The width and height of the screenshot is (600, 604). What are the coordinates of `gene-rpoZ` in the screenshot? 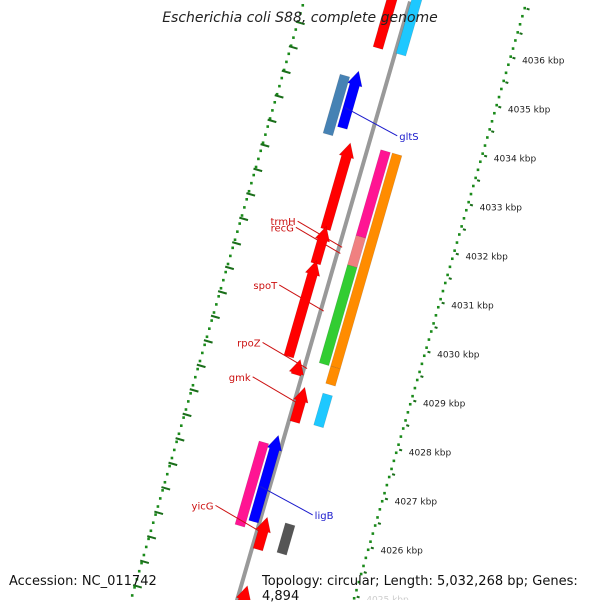 It's located at (333, 376).